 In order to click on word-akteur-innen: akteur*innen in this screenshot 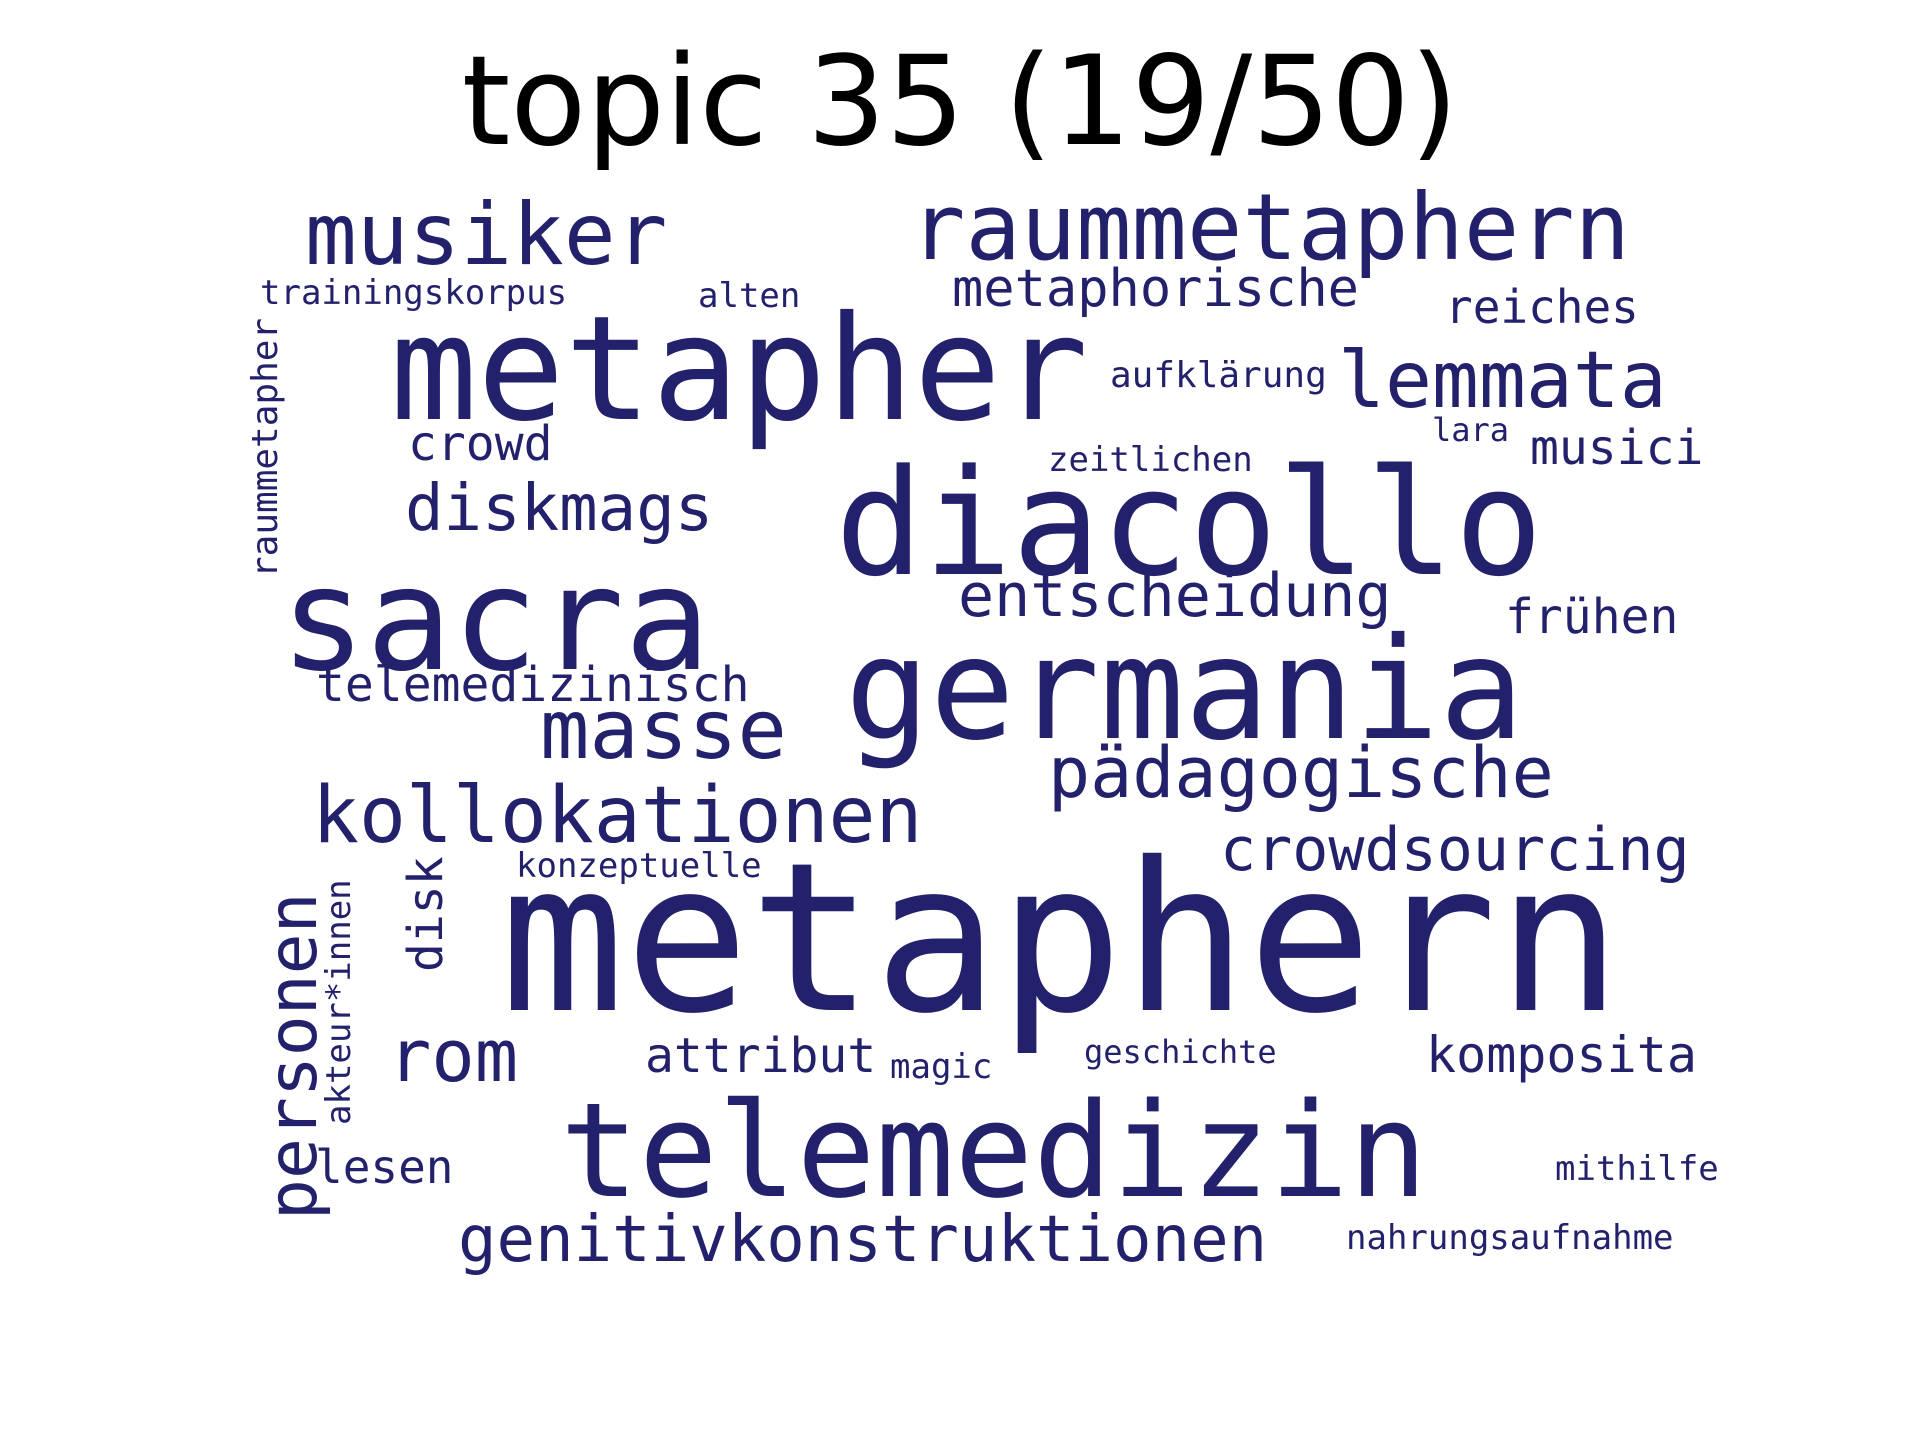, I will do `click(339, 1002)`.